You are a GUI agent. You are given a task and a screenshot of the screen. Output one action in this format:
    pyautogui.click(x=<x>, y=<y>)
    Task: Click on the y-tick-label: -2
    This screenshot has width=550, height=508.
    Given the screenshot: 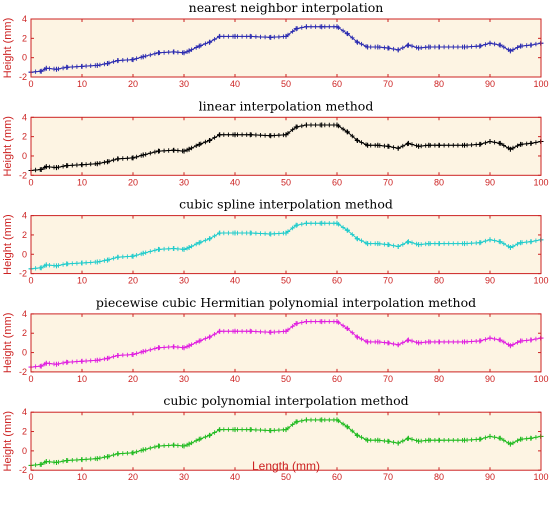 What is the action you would take?
    pyautogui.click(x=23, y=77)
    